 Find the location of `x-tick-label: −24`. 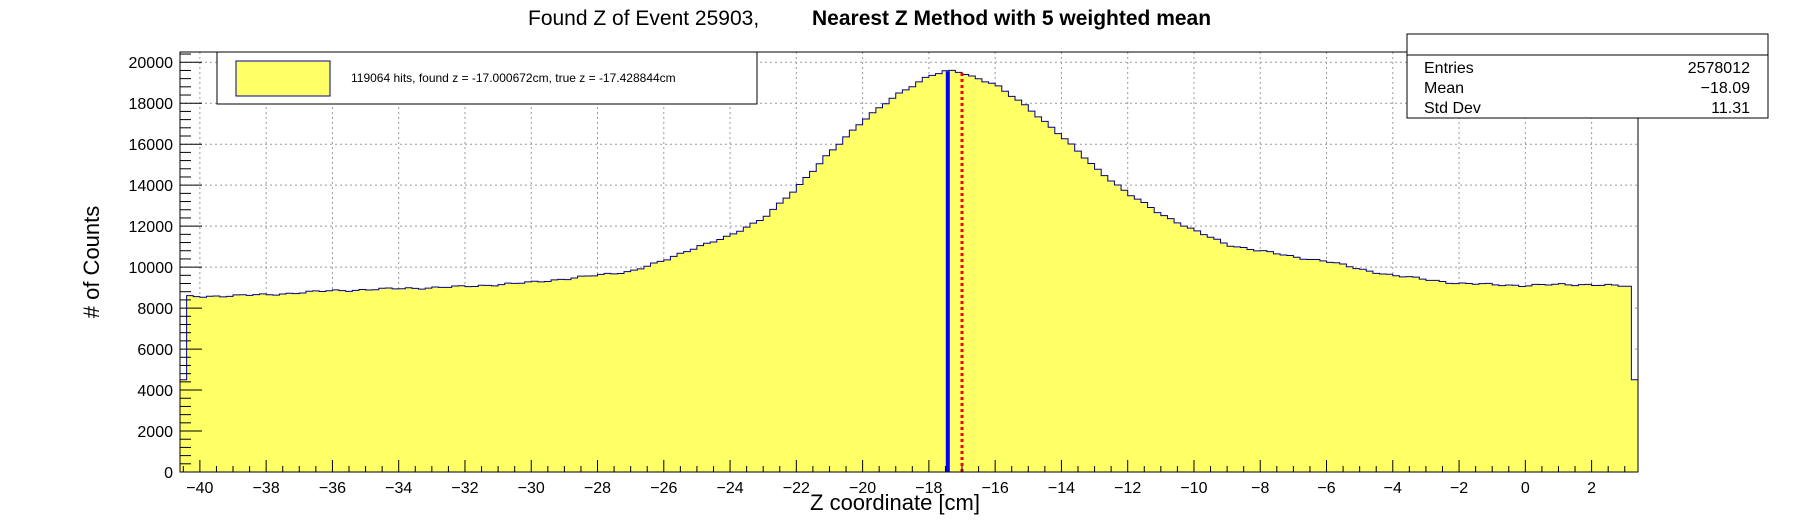

x-tick-label: −24 is located at coordinates (729, 488).